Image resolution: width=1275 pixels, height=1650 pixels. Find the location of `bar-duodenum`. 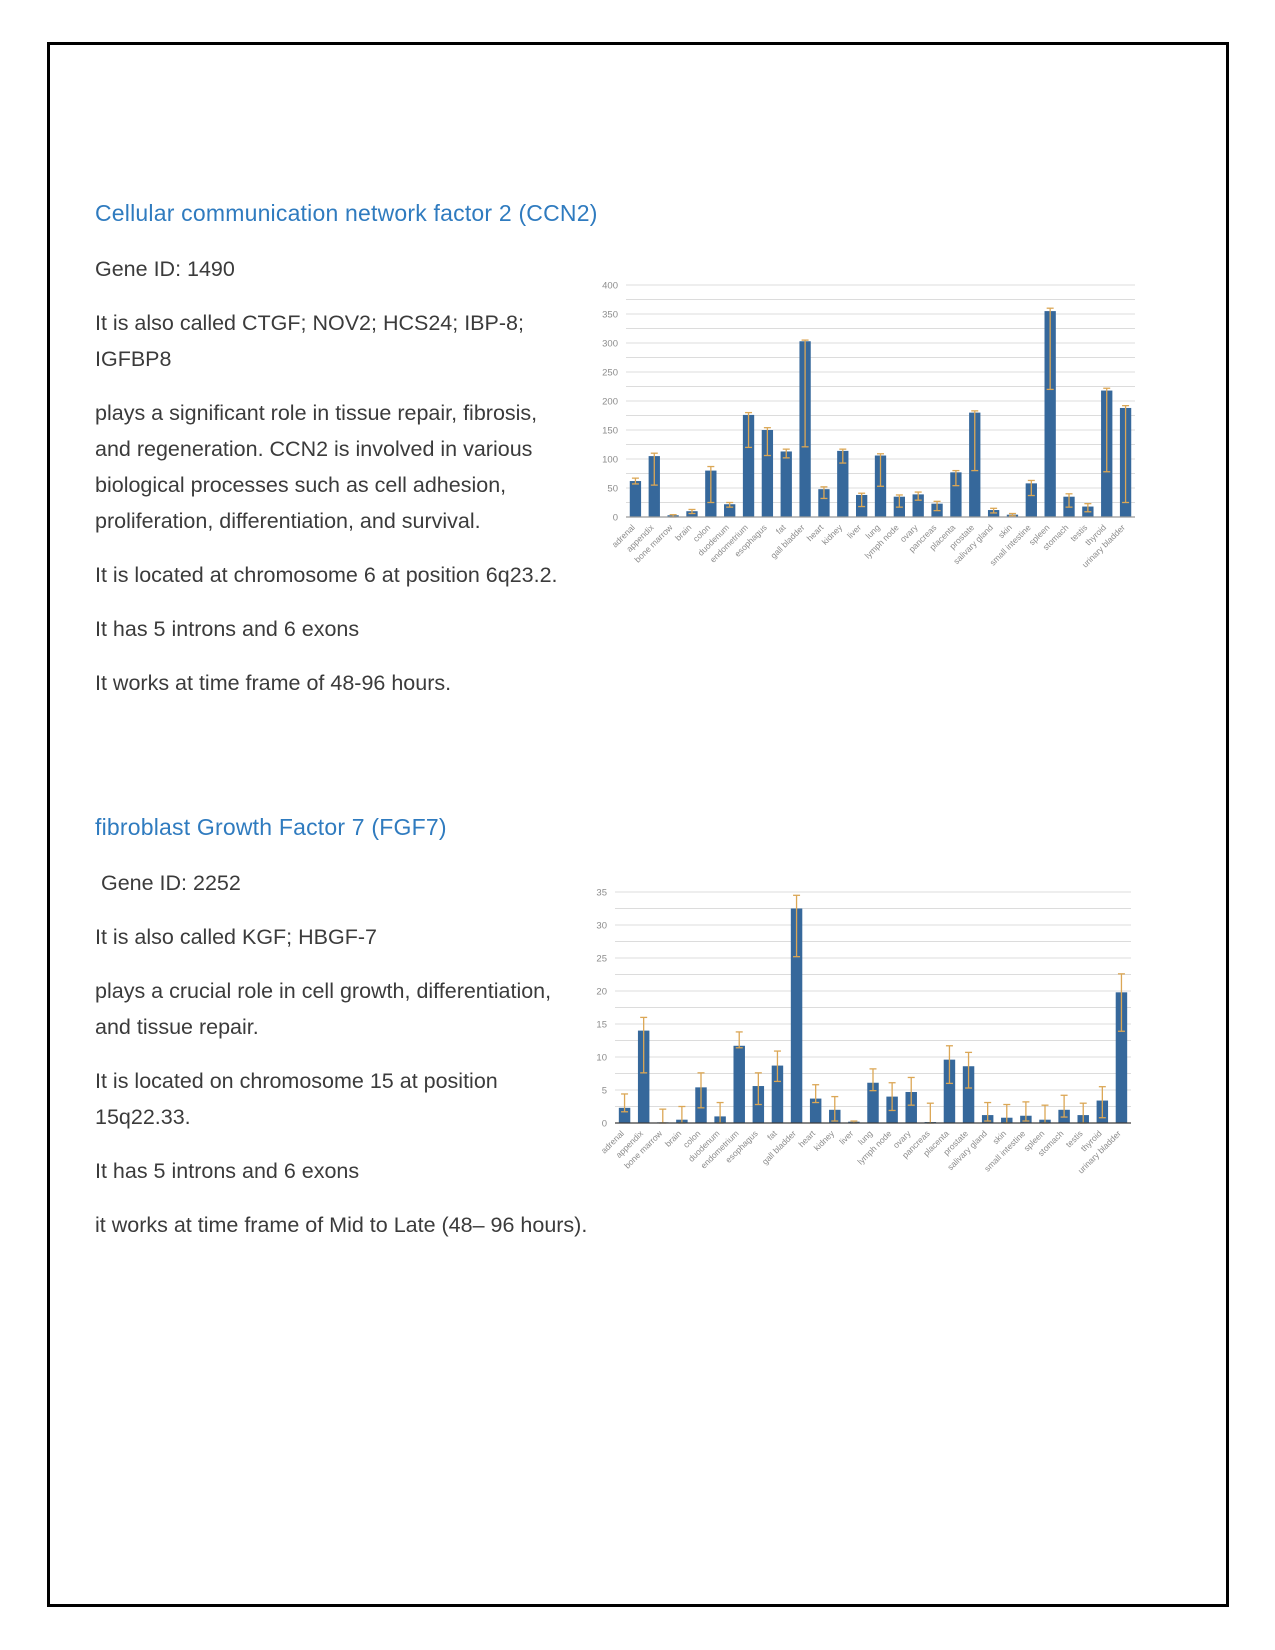

bar-duodenum is located at coordinates (730, 510).